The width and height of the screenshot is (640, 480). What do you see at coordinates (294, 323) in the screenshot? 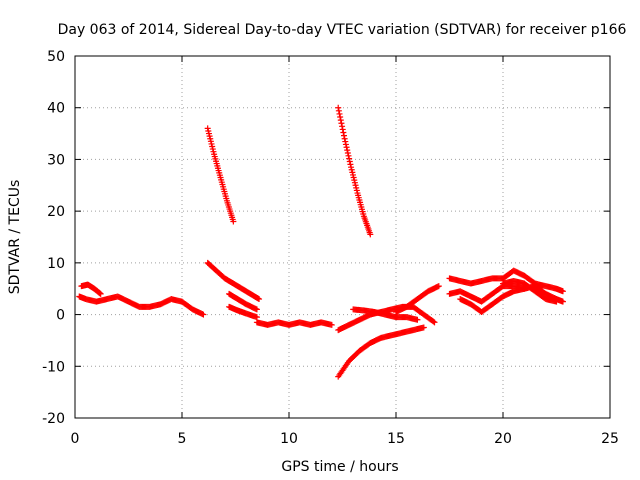
I see `series-arc-noon` at bounding box center [294, 323].